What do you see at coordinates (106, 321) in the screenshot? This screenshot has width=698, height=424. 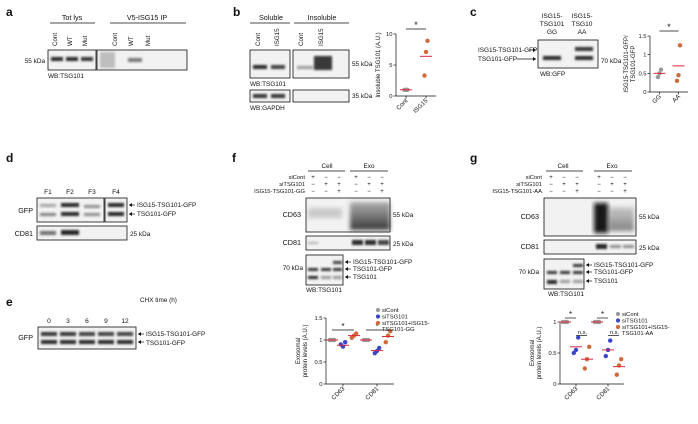 I see `time-label: 9` at bounding box center [106, 321].